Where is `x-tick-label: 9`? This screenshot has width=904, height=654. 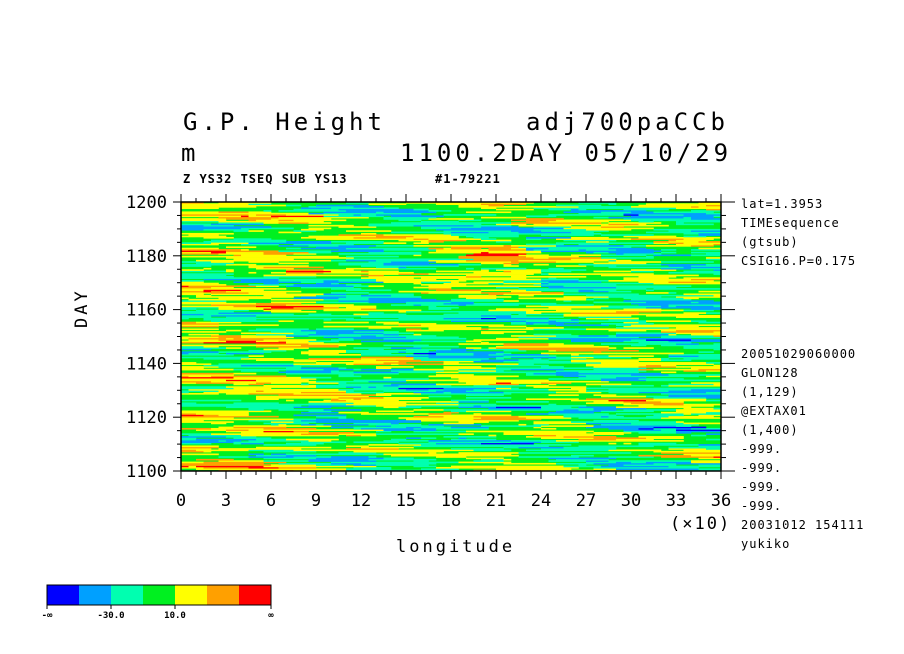
x-tick-label: 9 is located at coordinates (316, 501).